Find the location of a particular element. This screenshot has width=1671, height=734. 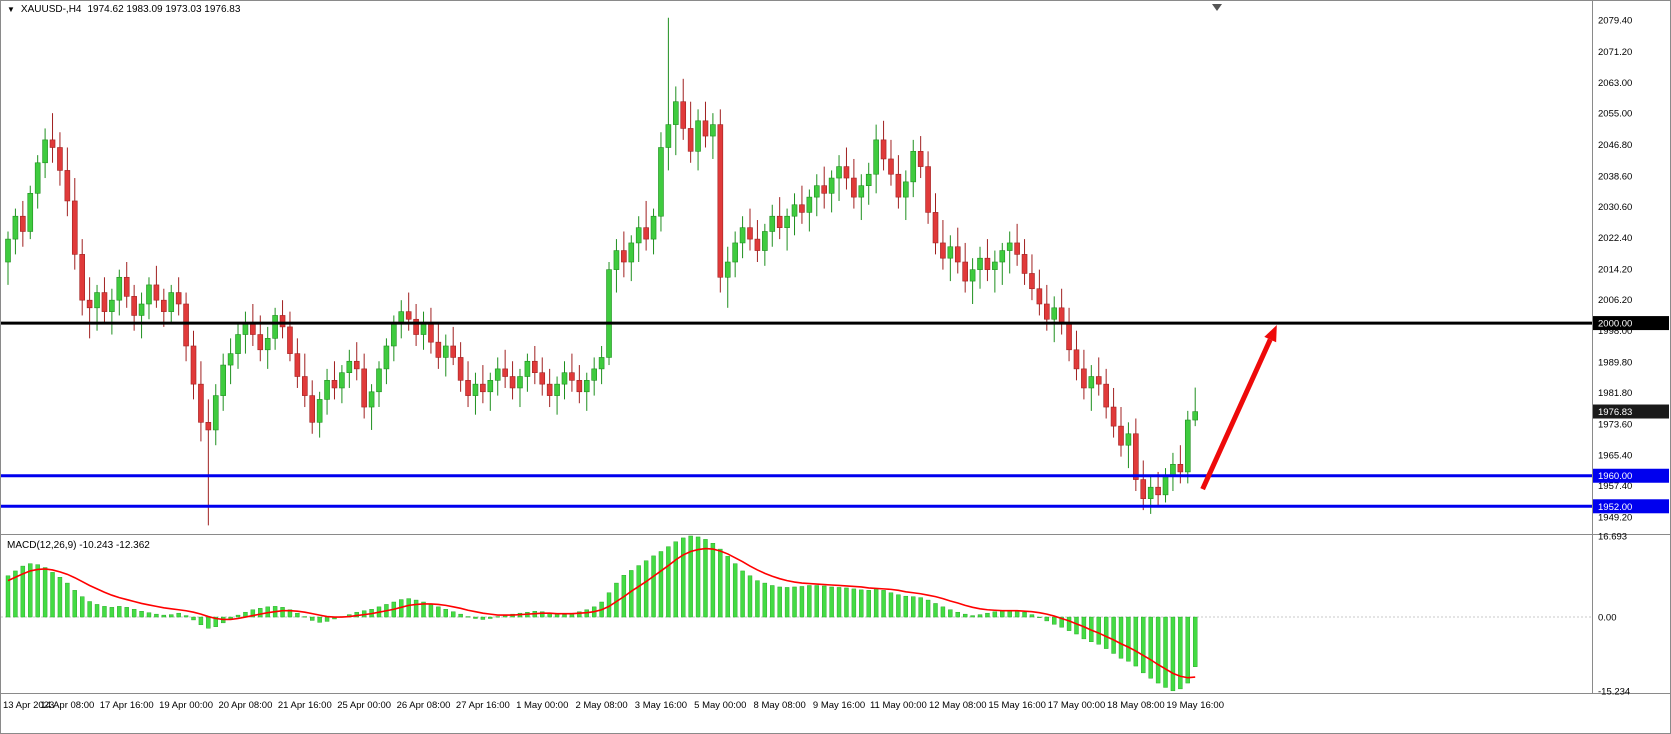

price-tag is located at coordinates (1631, 475).